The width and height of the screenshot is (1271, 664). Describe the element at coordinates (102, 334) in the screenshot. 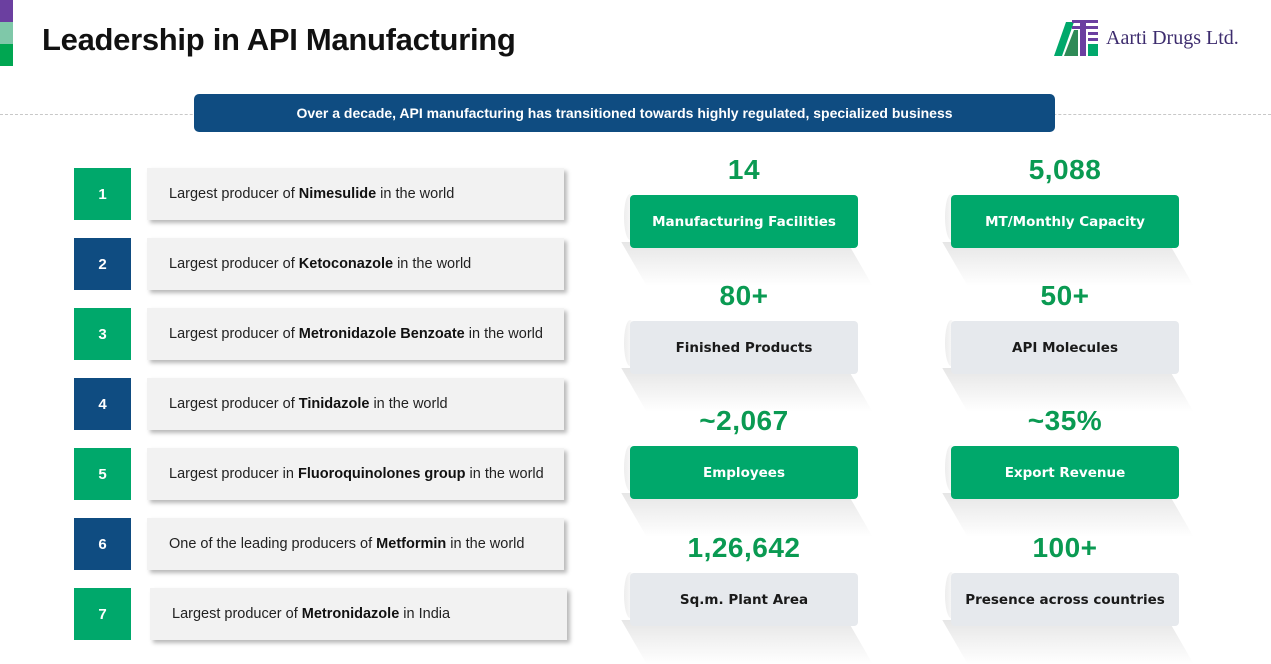

I see `rank-number-badge: 3` at that location.